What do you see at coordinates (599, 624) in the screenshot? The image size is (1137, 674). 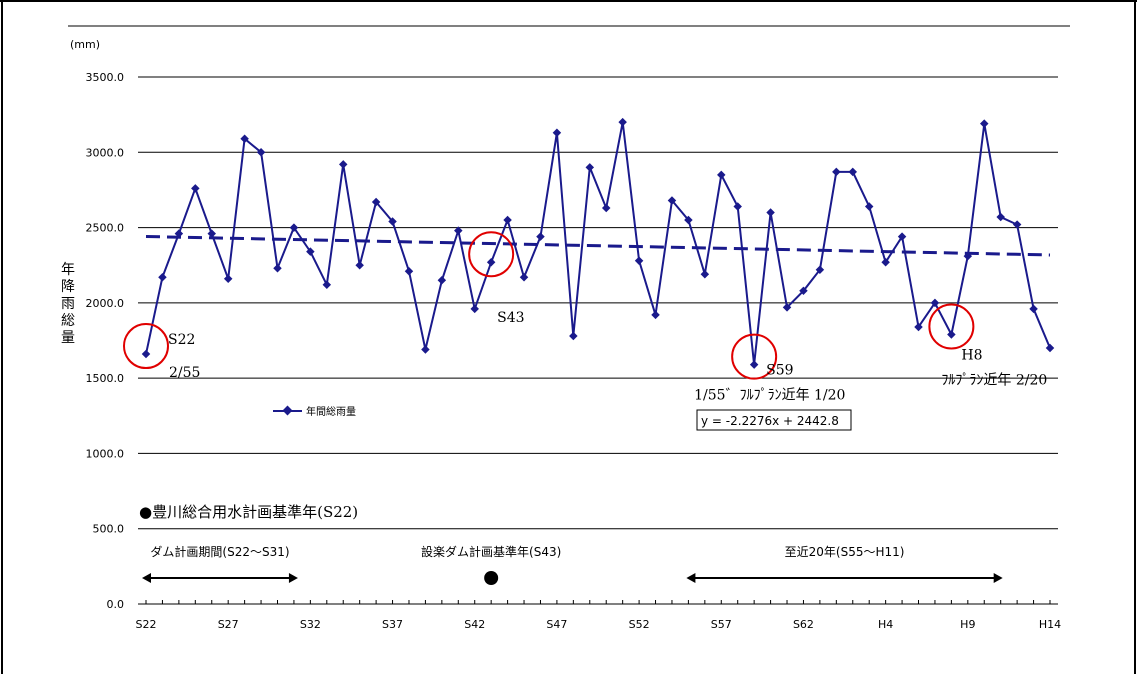 I see `x-tick-labels: S22 S27 S32 S37 S42 S47 S52 S57 S62 H4 H9 H14` at bounding box center [599, 624].